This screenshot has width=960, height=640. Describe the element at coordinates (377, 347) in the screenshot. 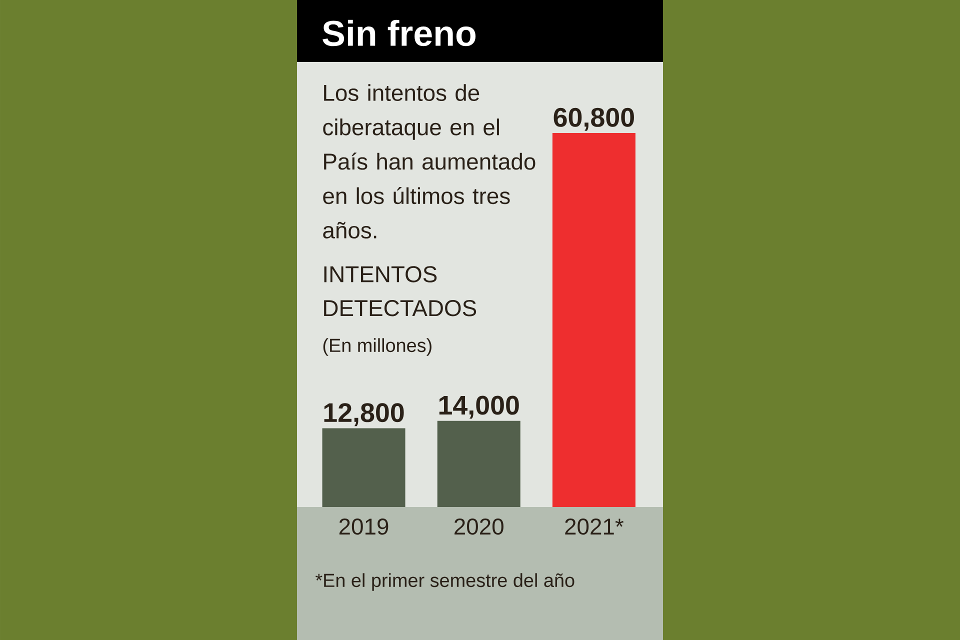

I see `annotation: (En millones)` at that location.